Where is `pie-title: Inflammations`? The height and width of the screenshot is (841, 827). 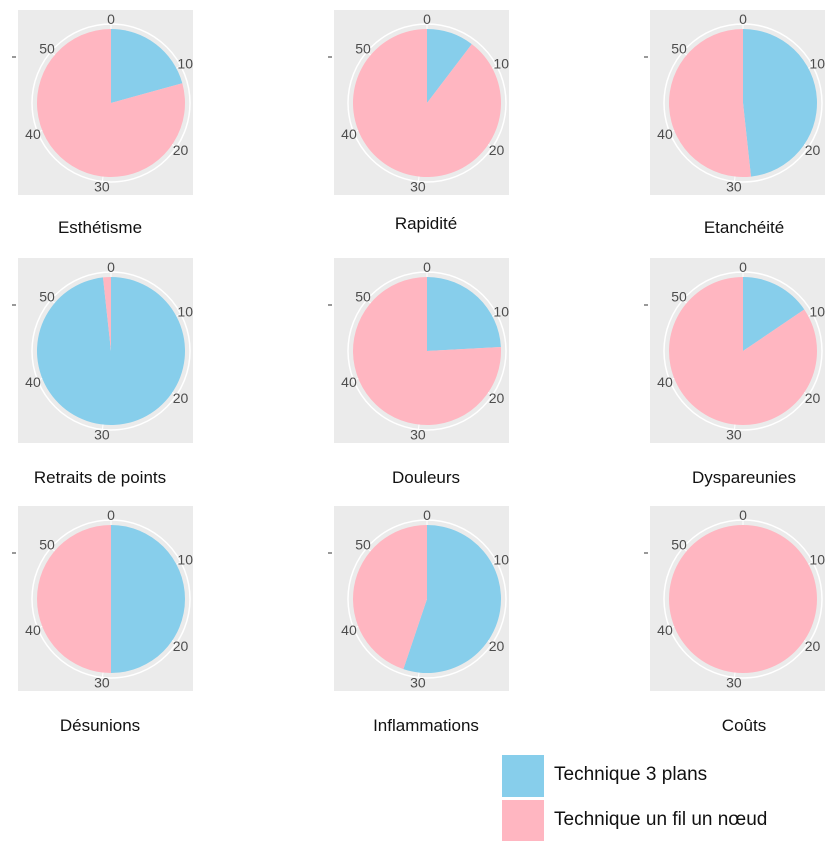 pie-title: Inflammations is located at coordinates (426, 725).